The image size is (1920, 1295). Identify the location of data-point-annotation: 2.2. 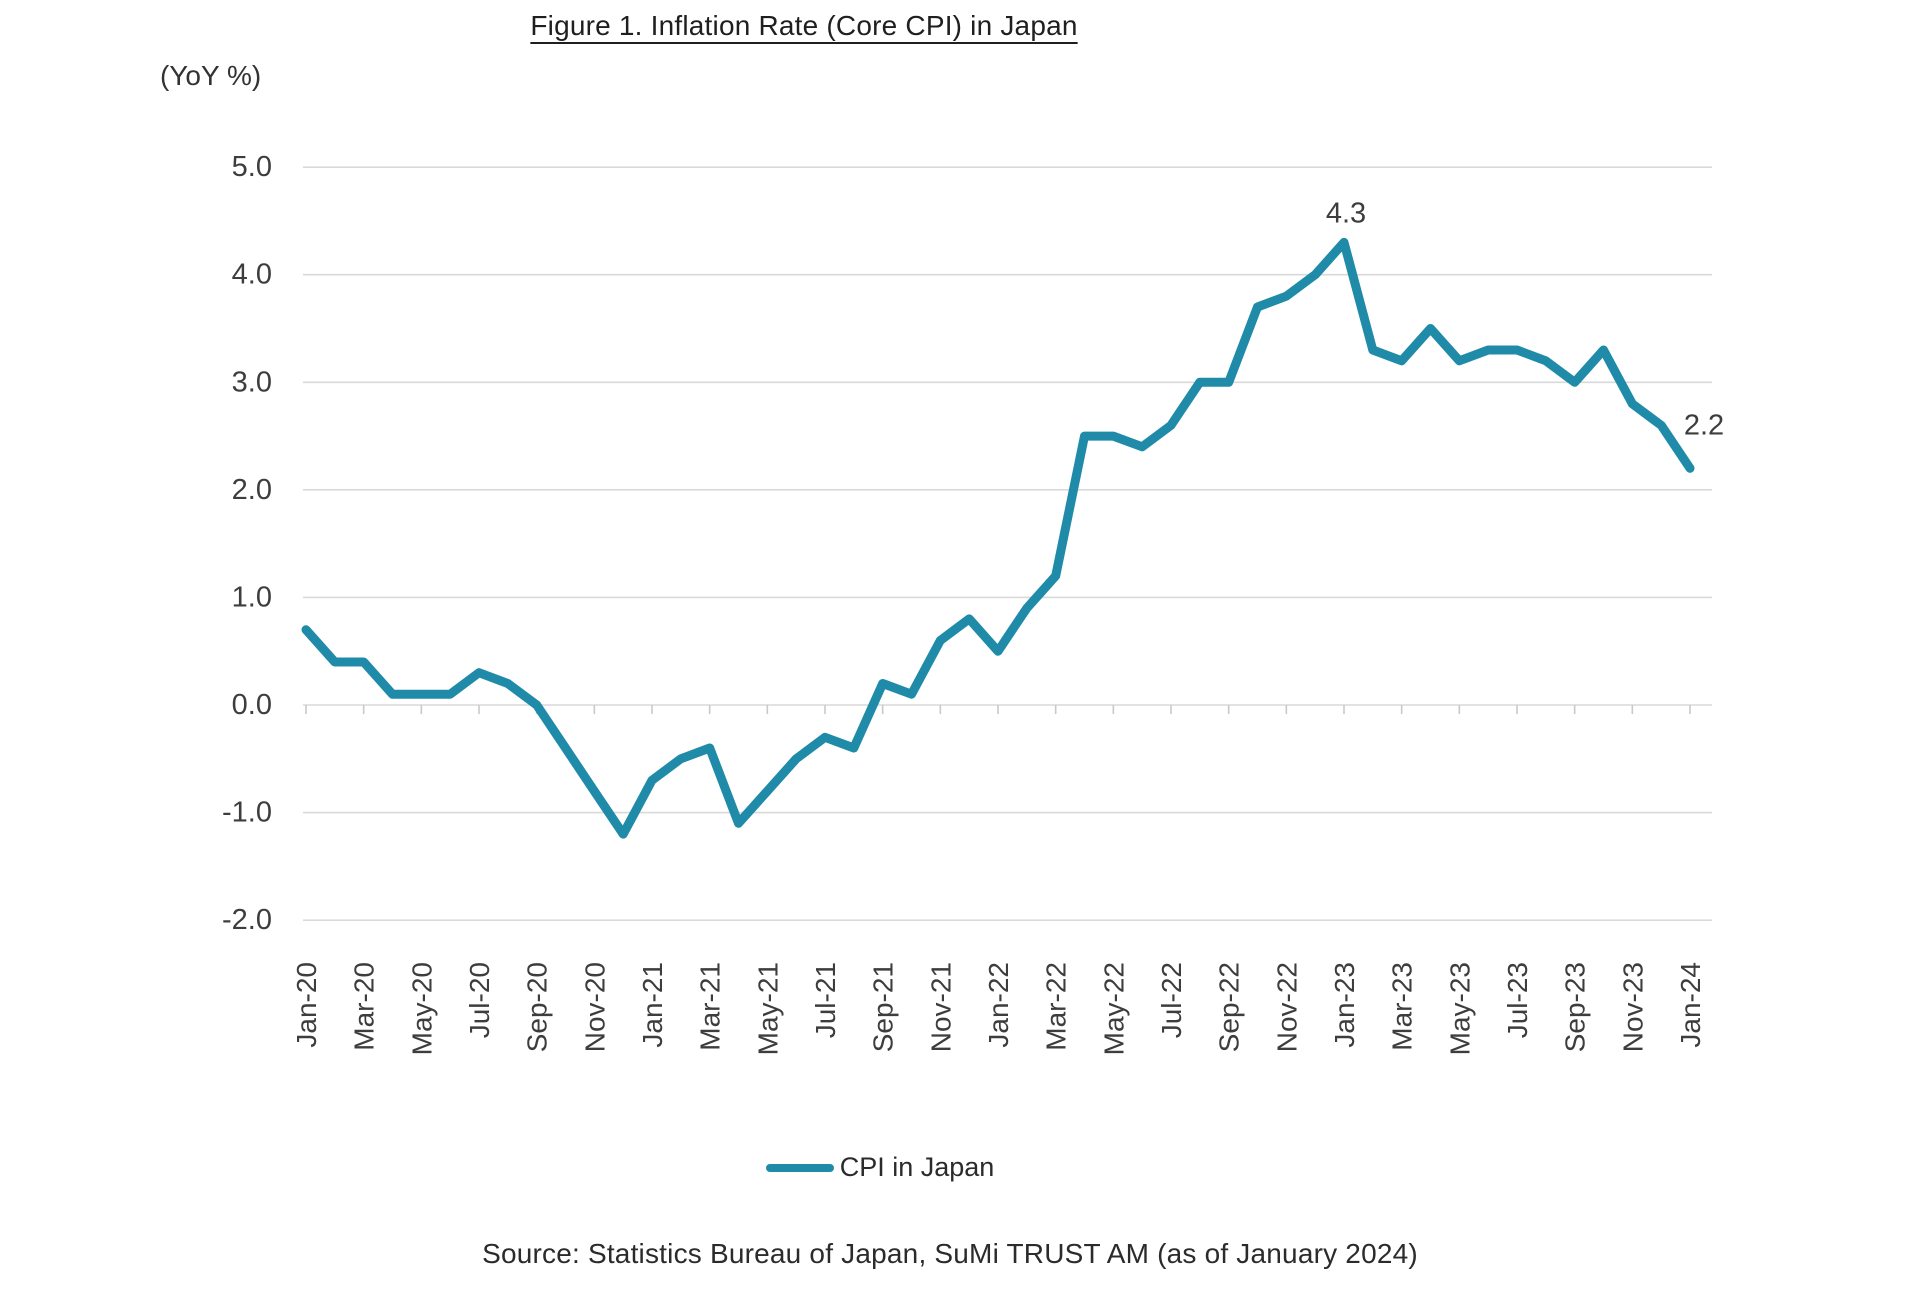
(1704, 425).